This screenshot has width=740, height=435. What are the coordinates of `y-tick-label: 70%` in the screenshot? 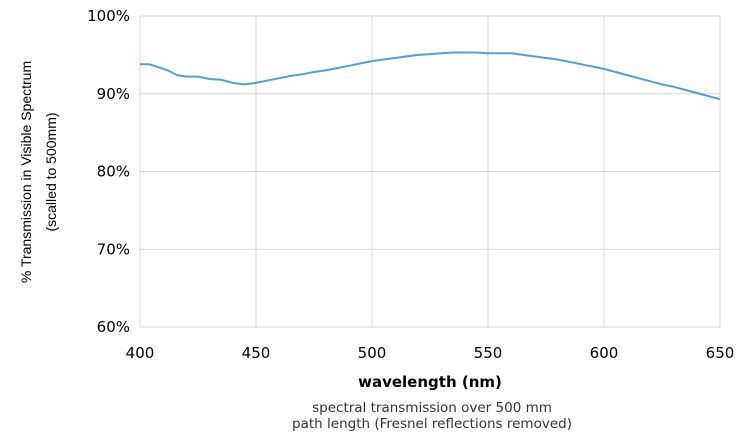 It's located at (113, 249).